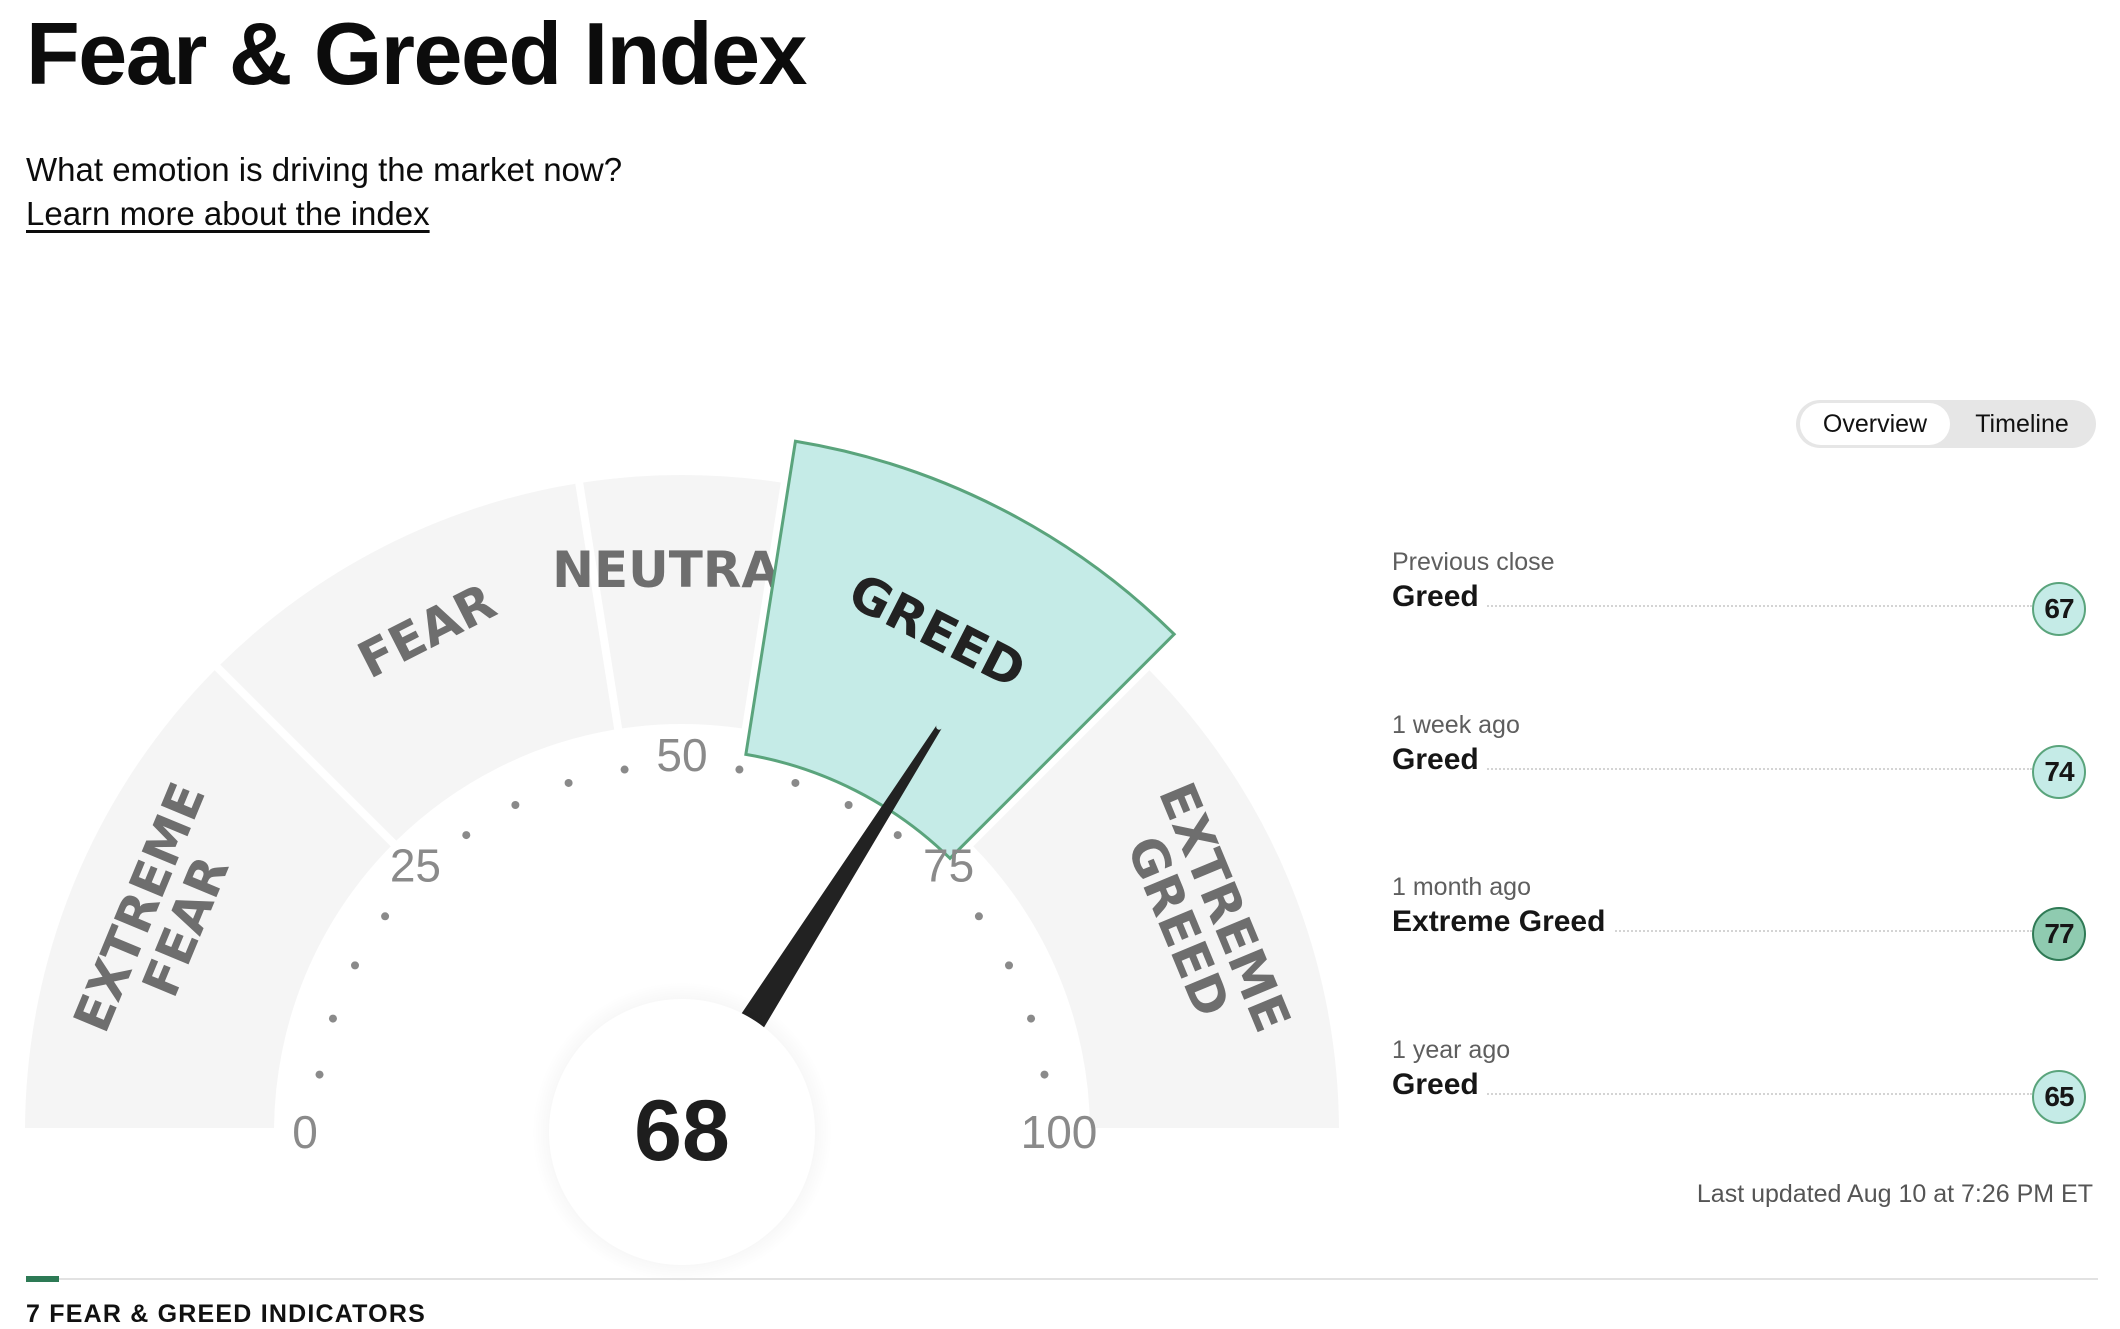 The image size is (2120, 1329). Describe the element at coordinates (2059, 1096) in the screenshot. I see `history-score-badge: 65` at that location.